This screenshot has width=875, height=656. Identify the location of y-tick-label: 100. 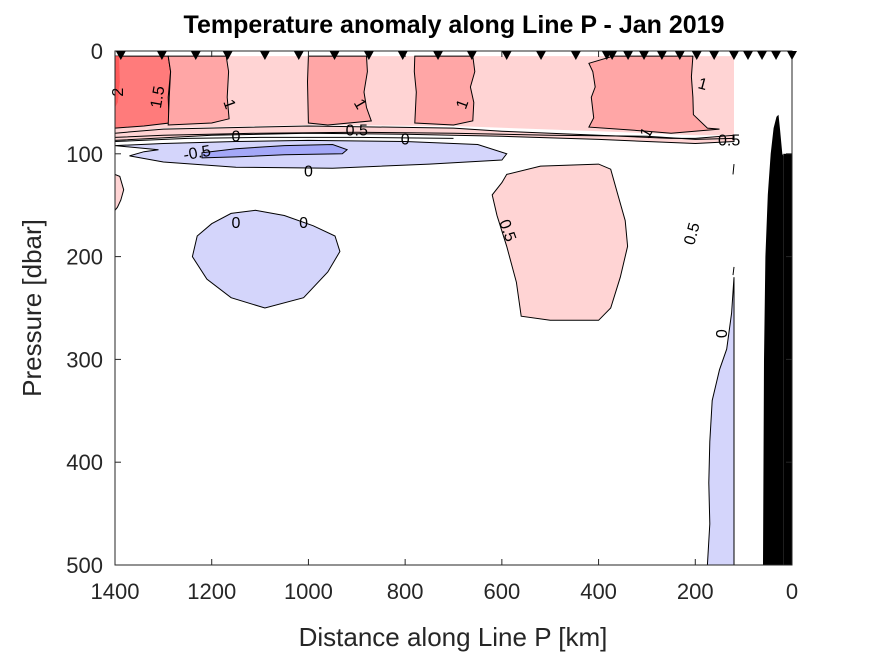
(84, 154).